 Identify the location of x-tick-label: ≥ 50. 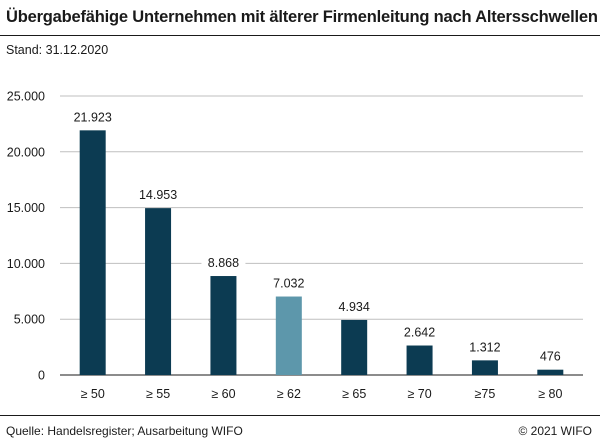
(93, 394).